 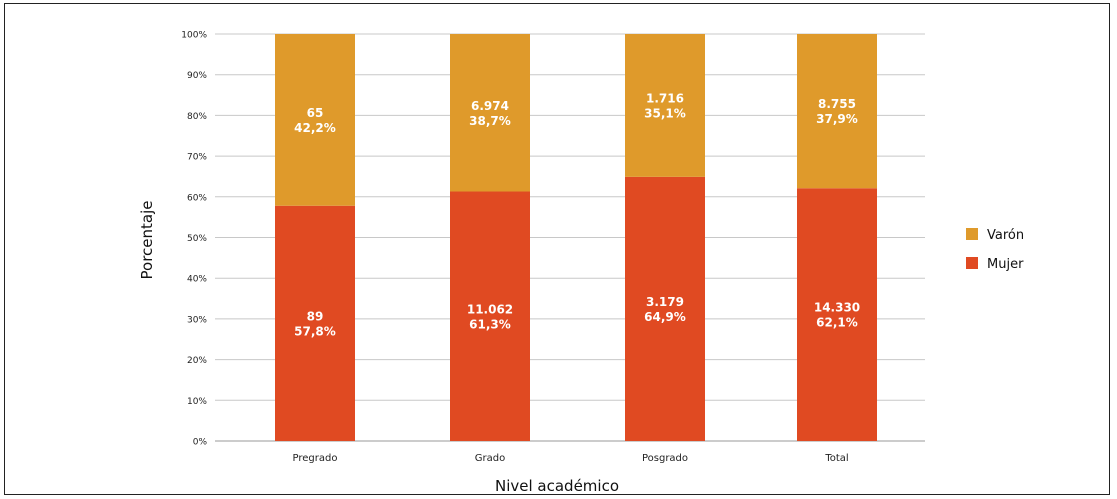 What do you see at coordinates (197, 198) in the screenshot?
I see `y-tick-label: 60%` at bounding box center [197, 198].